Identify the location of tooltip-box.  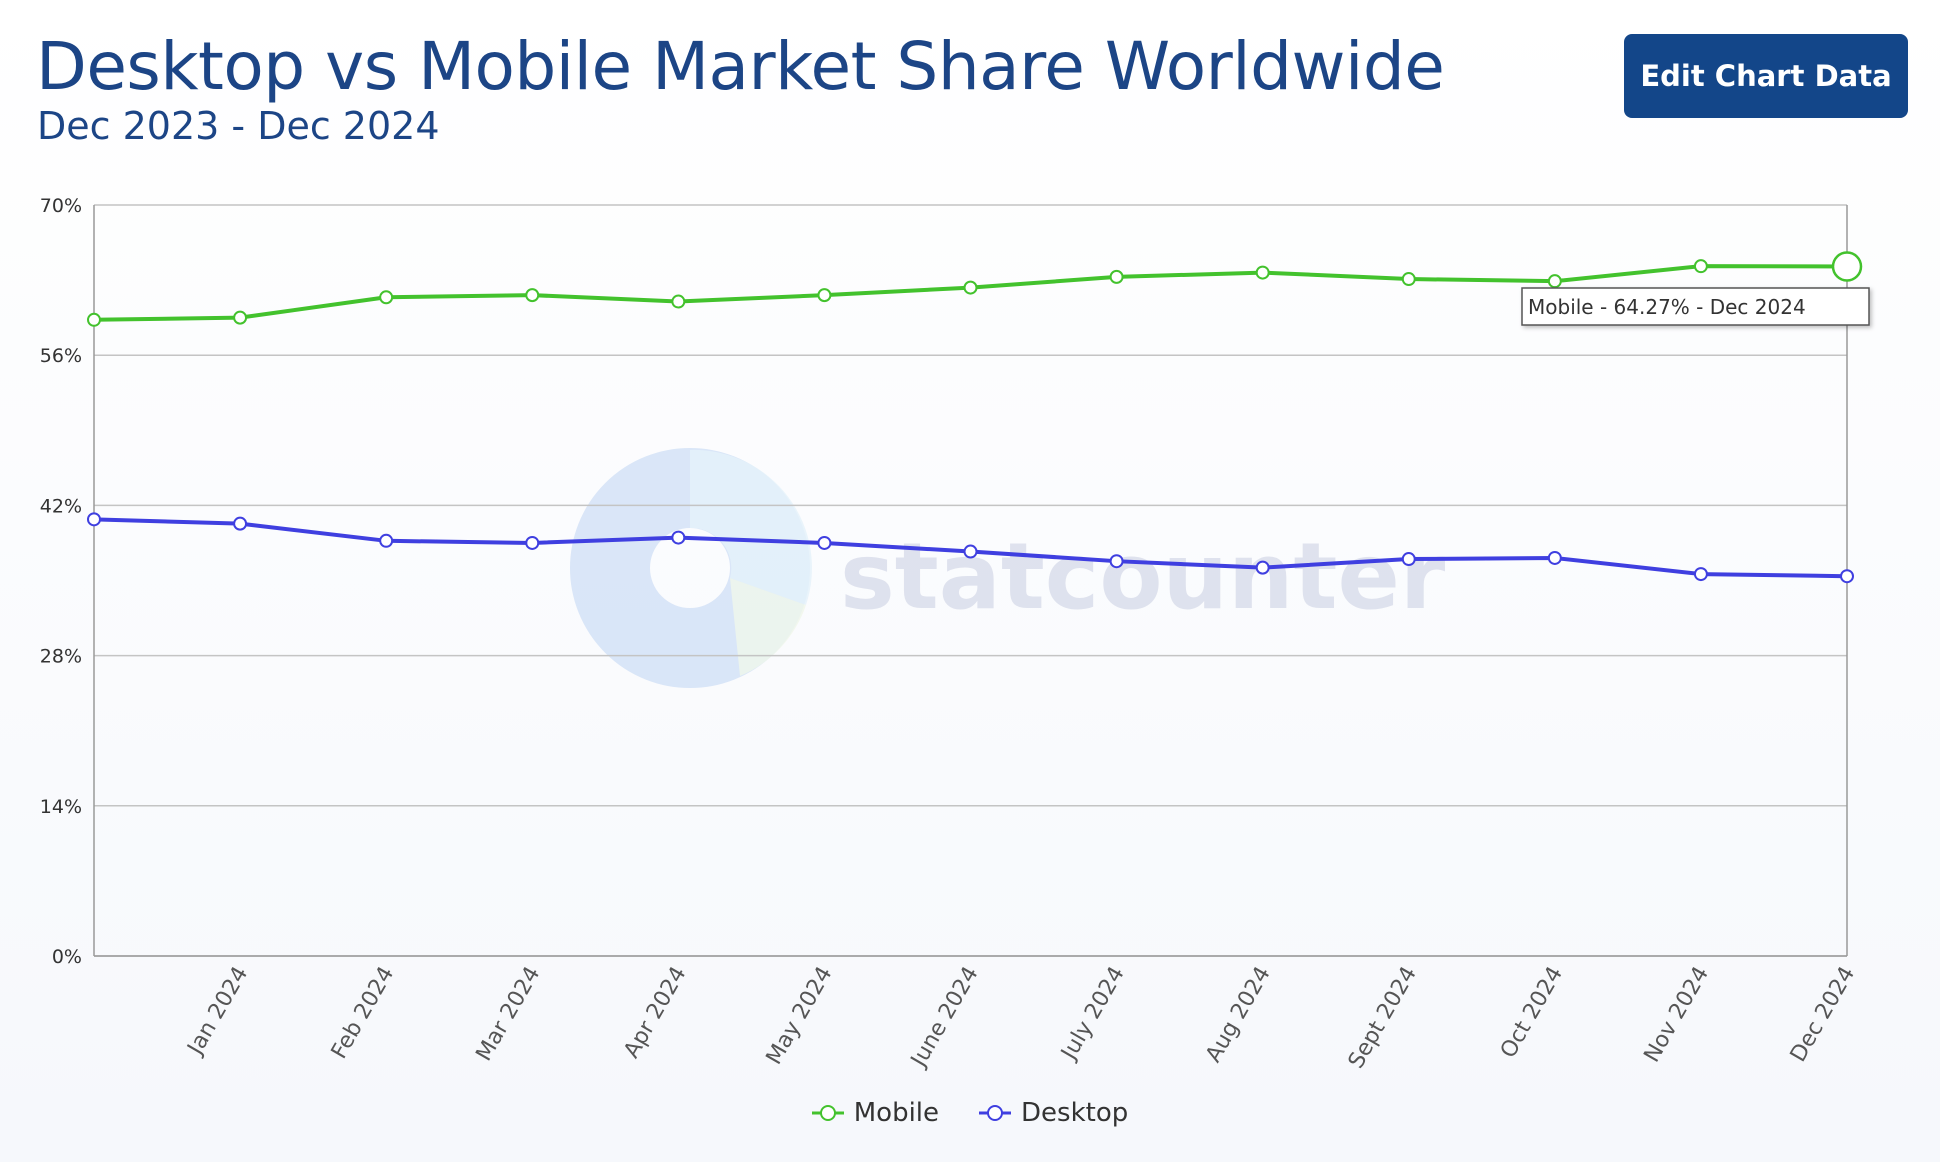
(1695, 306).